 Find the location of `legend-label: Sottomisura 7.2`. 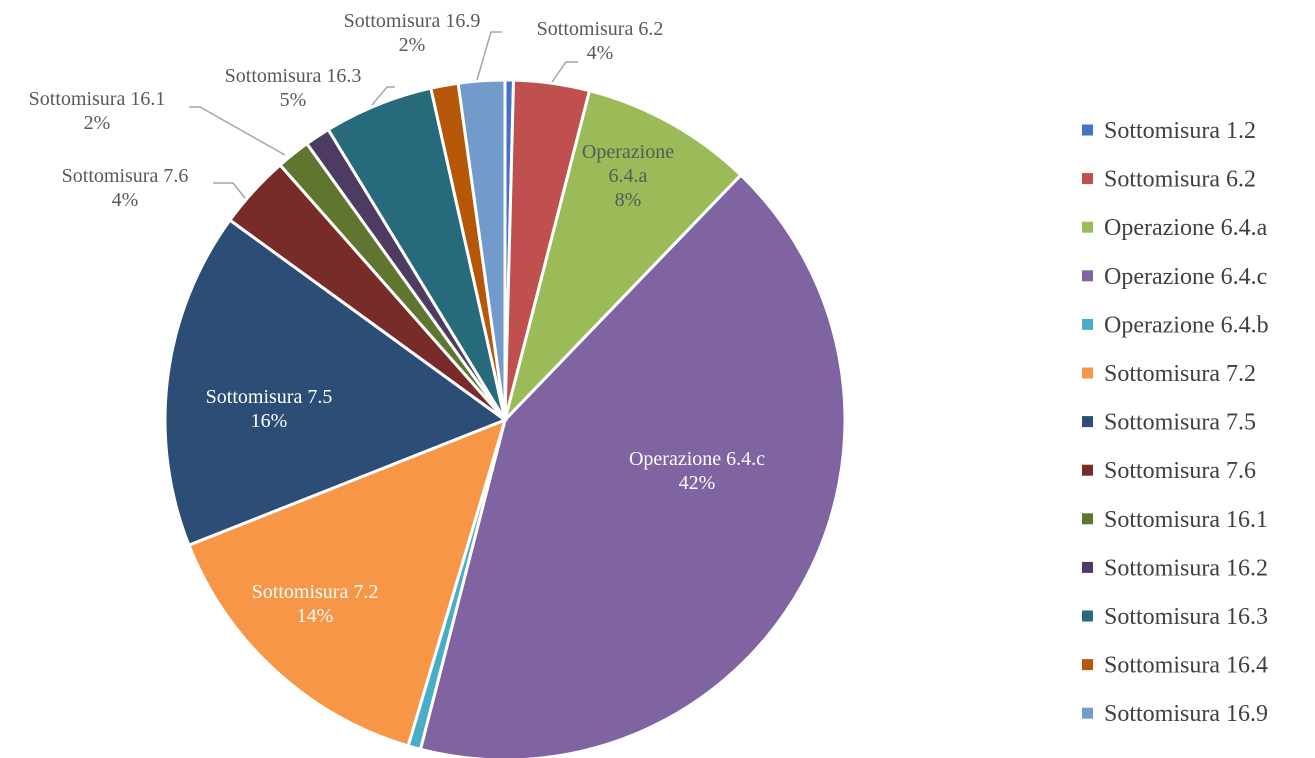

legend-label: Sottomisura 7.2 is located at coordinates (1180, 374).